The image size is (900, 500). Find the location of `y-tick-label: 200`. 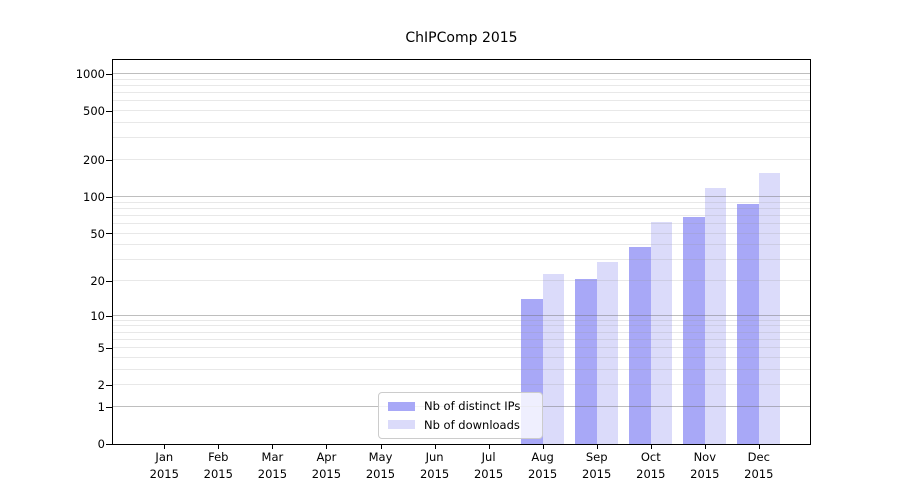

y-tick-label: 200 is located at coordinates (94, 160).